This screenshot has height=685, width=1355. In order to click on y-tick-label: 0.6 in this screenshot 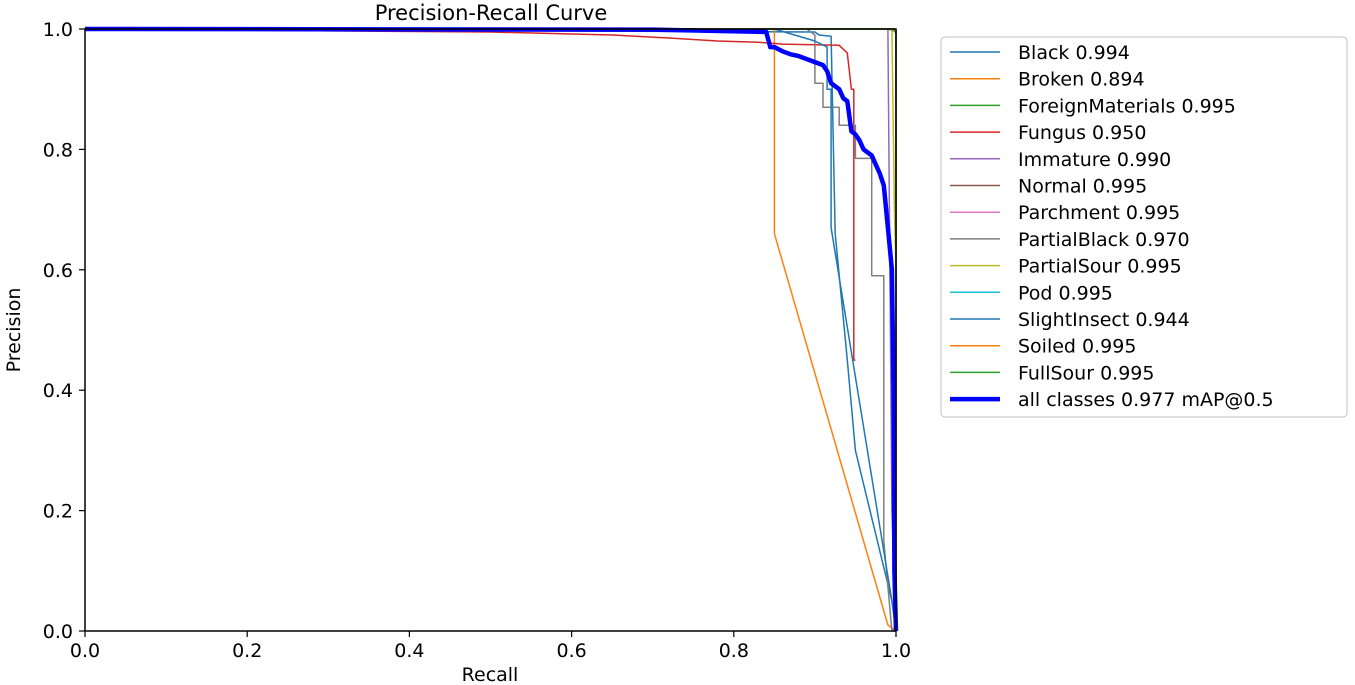, I will do `click(58, 271)`.